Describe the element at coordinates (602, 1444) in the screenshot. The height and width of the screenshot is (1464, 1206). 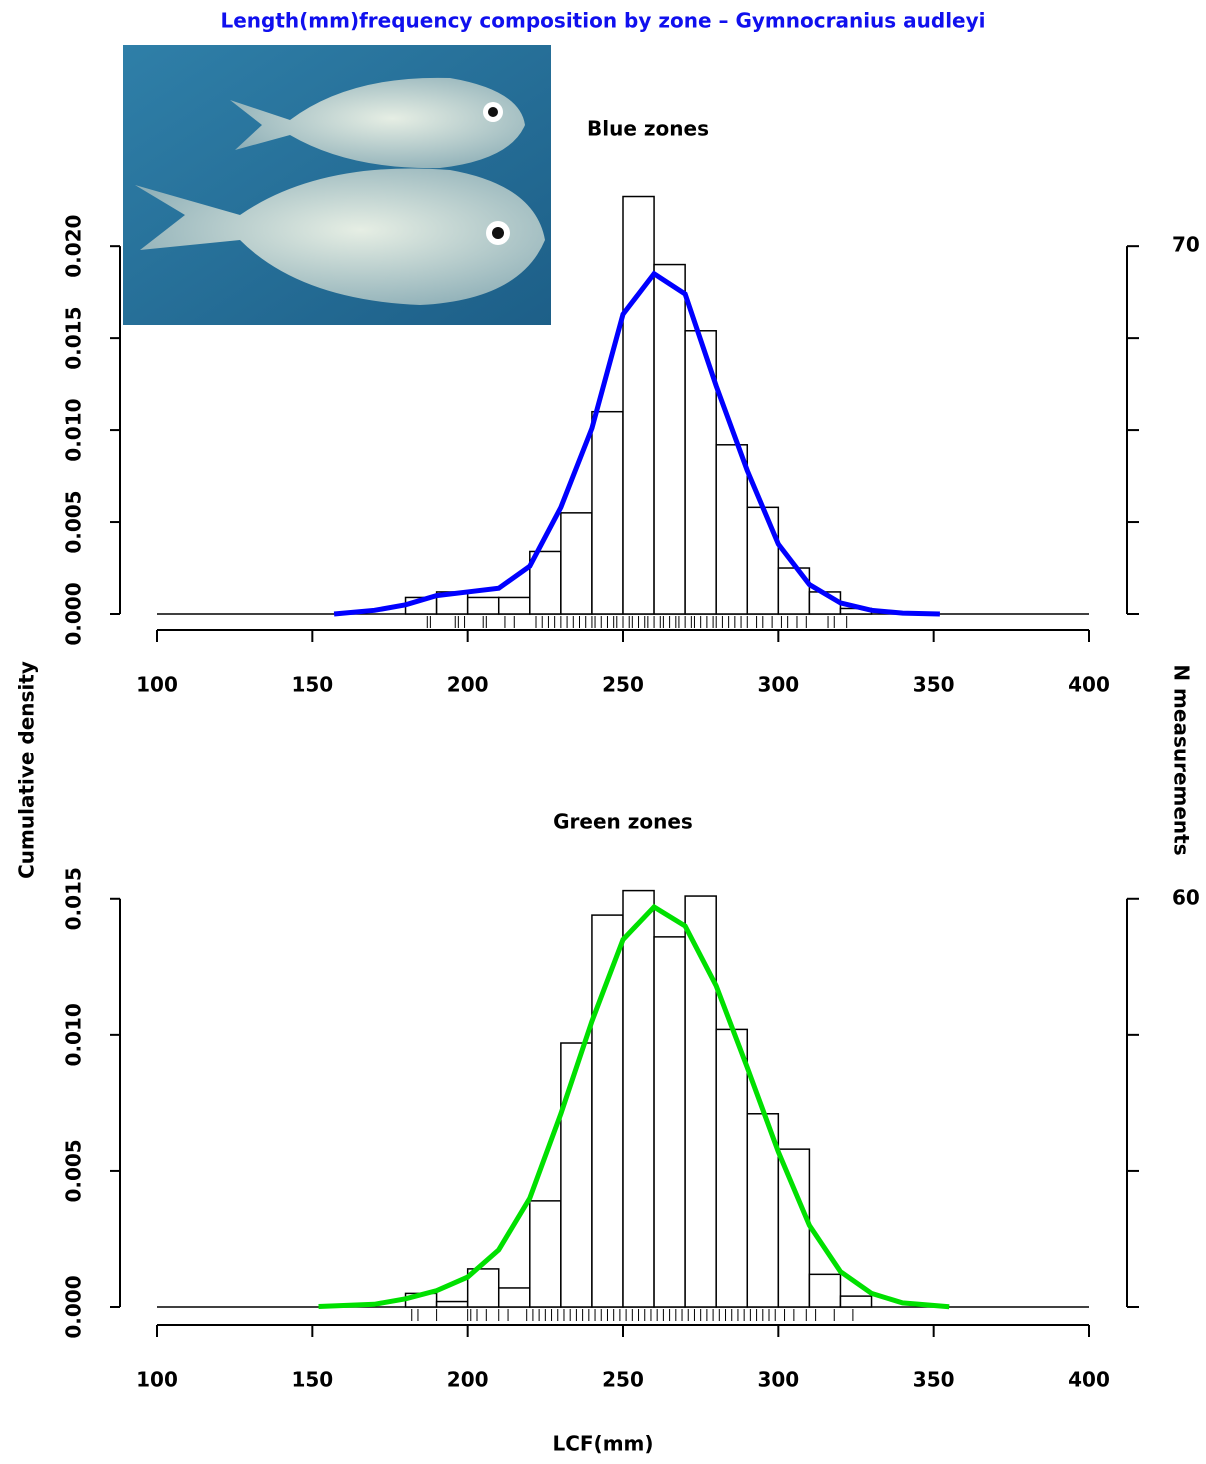
I see `x-axis-label: LCF(mm)` at that location.